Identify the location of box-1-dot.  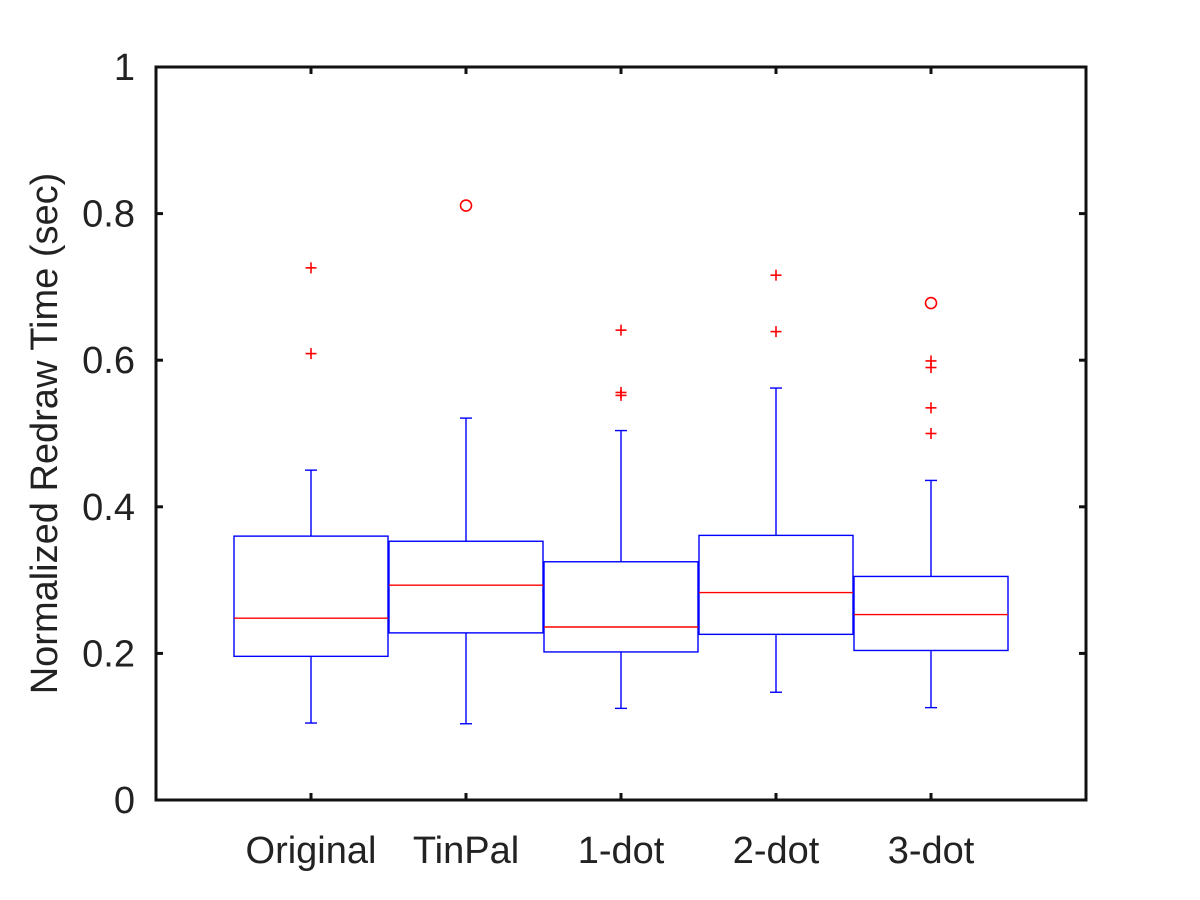
(621, 517).